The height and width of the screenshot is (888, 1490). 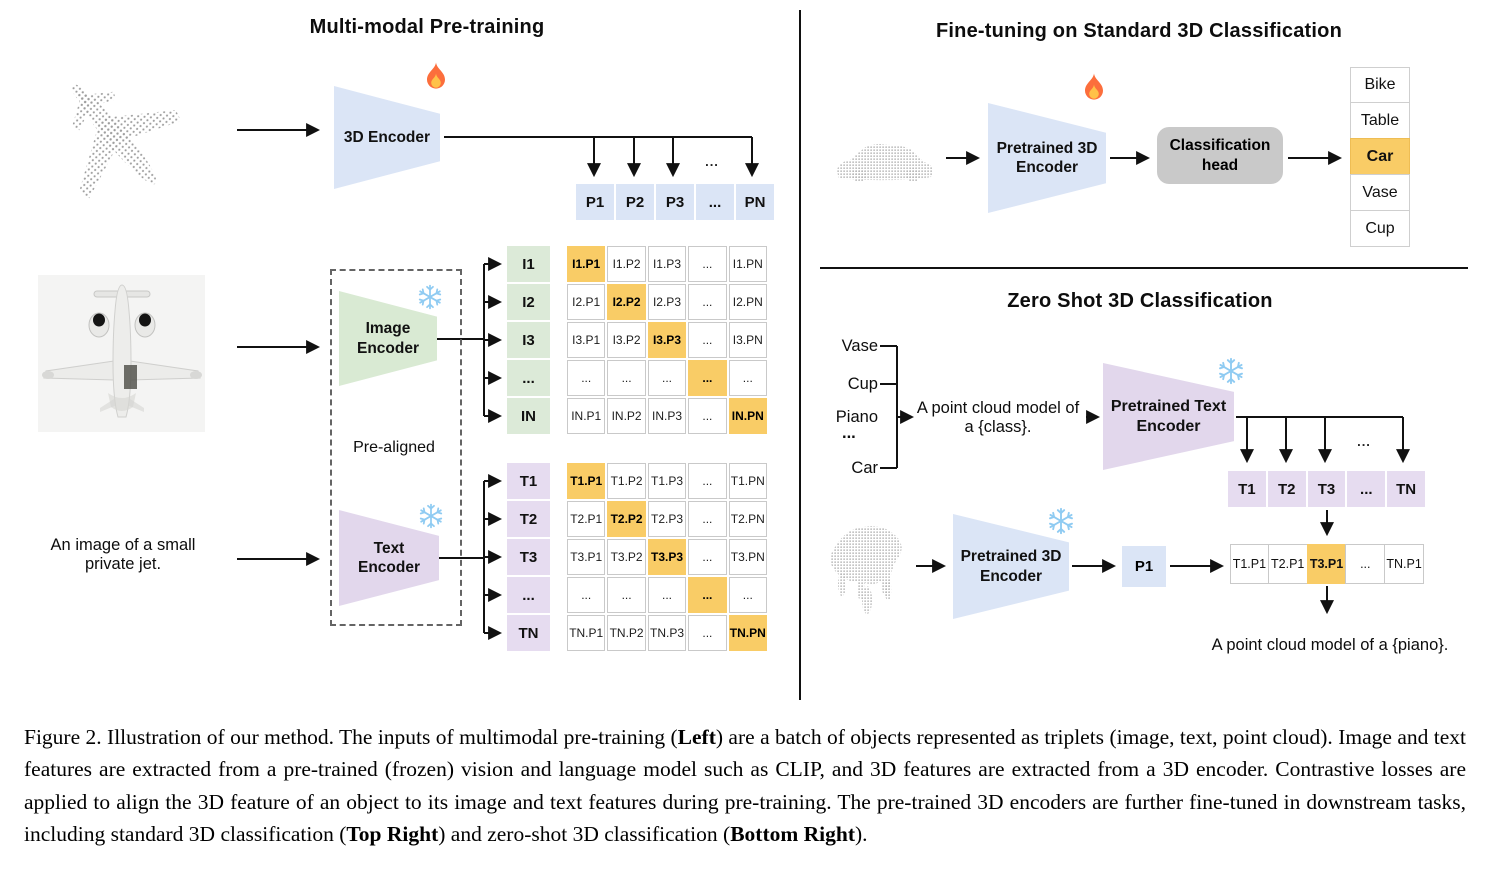 What do you see at coordinates (1249, 564) in the screenshot?
I see `similarity-cell: T1.P1` at bounding box center [1249, 564].